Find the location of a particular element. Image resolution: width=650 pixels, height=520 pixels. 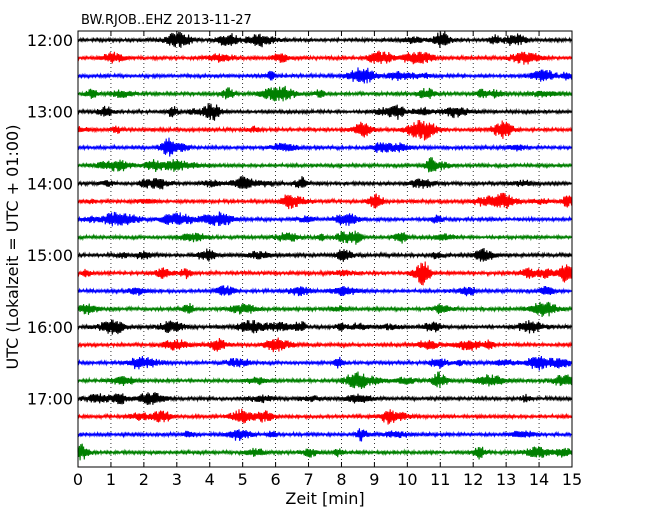

x-tick-label: 1 is located at coordinates (111, 479).